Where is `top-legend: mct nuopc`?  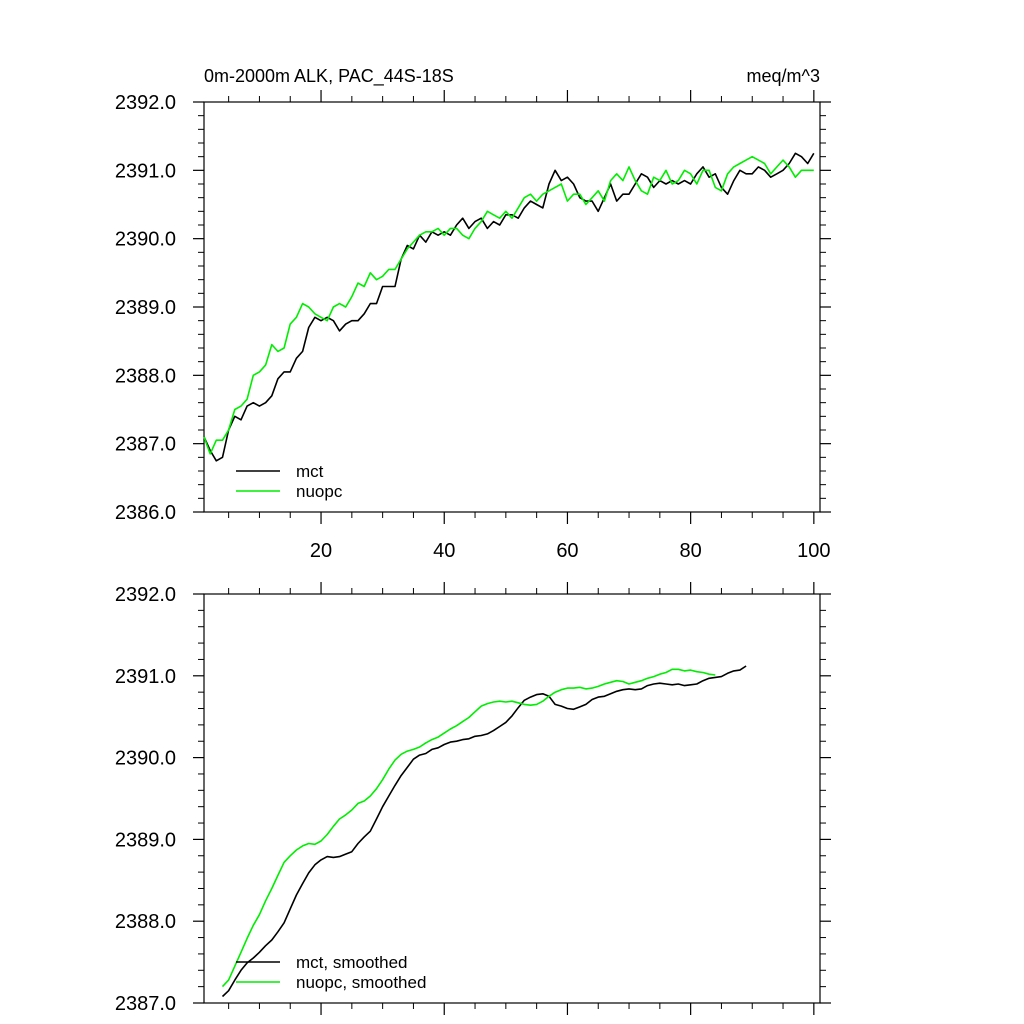 top-legend: mct nuopc is located at coordinates (289, 481).